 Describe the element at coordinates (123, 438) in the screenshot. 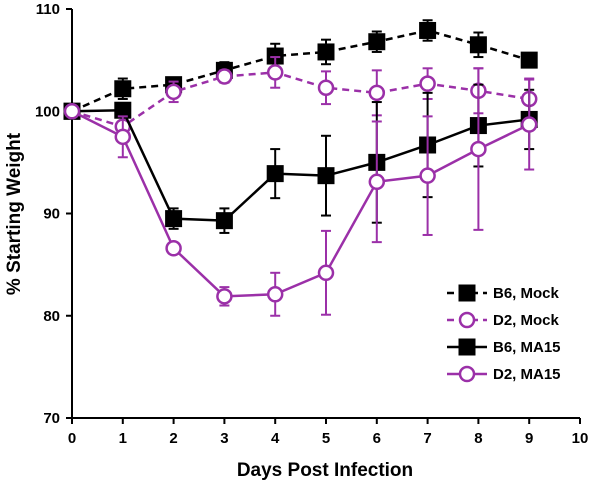

I see `x-tick-label: 1` at that location.